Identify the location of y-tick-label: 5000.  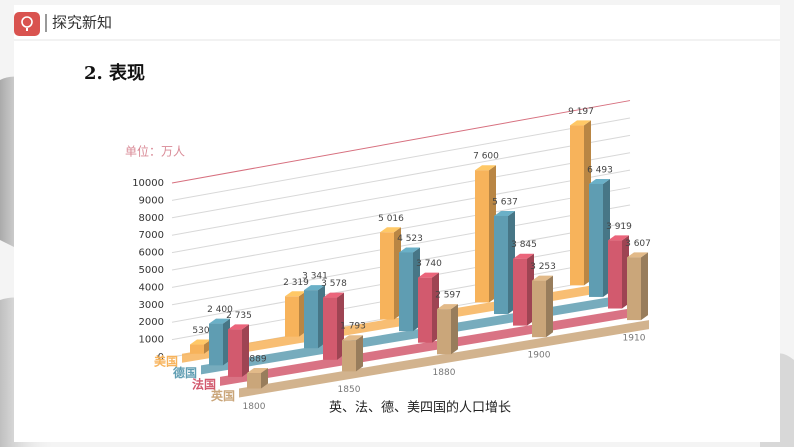
(151, 270).